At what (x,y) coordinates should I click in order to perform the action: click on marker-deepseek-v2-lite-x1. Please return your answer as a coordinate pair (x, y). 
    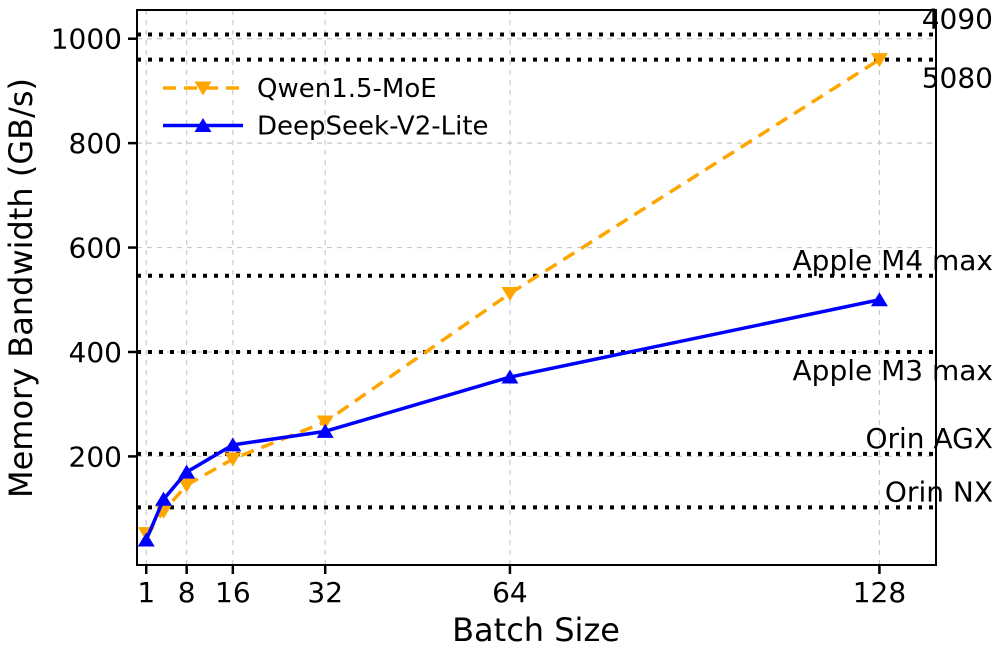
    Looking at the image, I should click on (146, 539).